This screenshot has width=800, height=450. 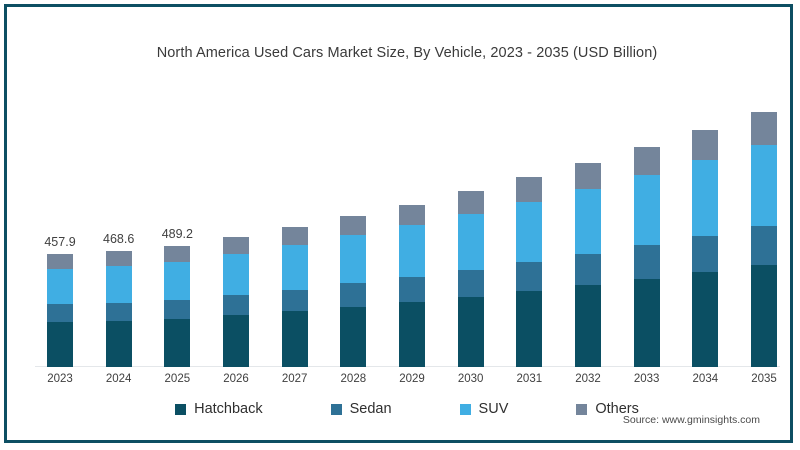 I want to click on bar-group-2029, so click(x=412, y=285).